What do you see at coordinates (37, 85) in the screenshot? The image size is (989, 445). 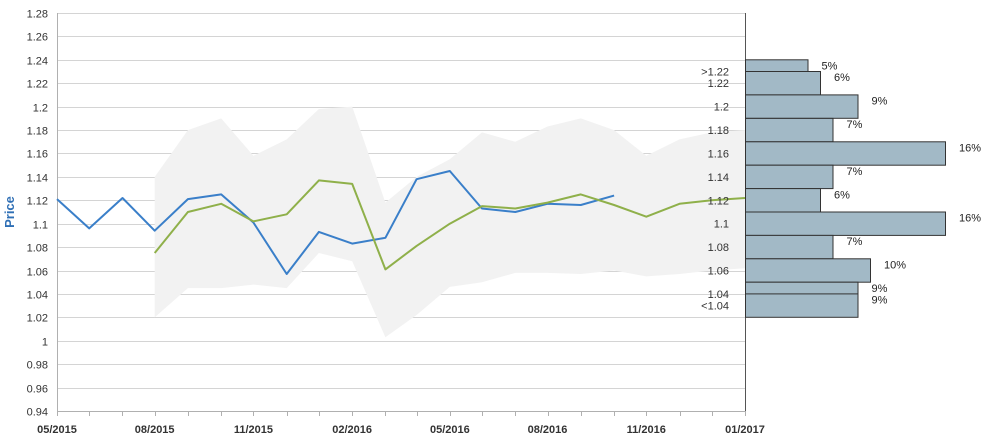 I see `y-tick-label: 1.22` at bounding box center [37, 85].